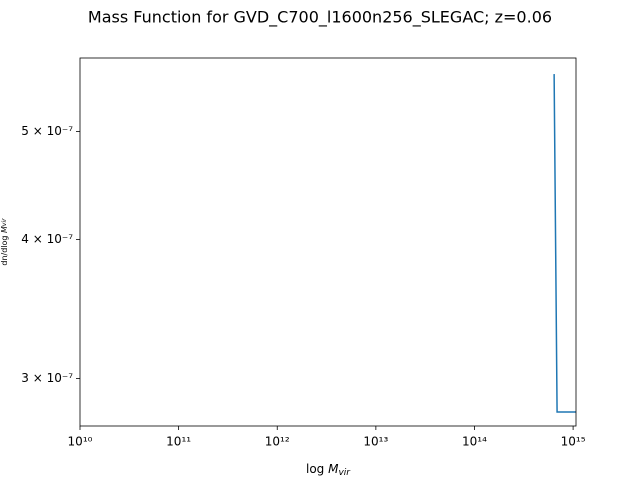  I want to click on y-label-subscript: vir, so click(4, 222).